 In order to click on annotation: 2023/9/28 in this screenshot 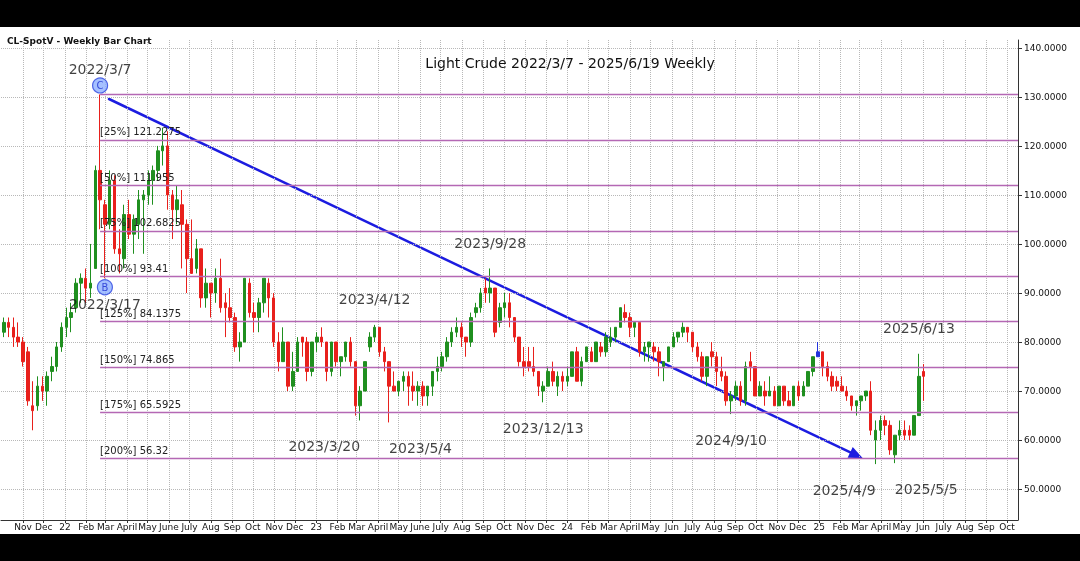, I will do `click(490, 242)`.